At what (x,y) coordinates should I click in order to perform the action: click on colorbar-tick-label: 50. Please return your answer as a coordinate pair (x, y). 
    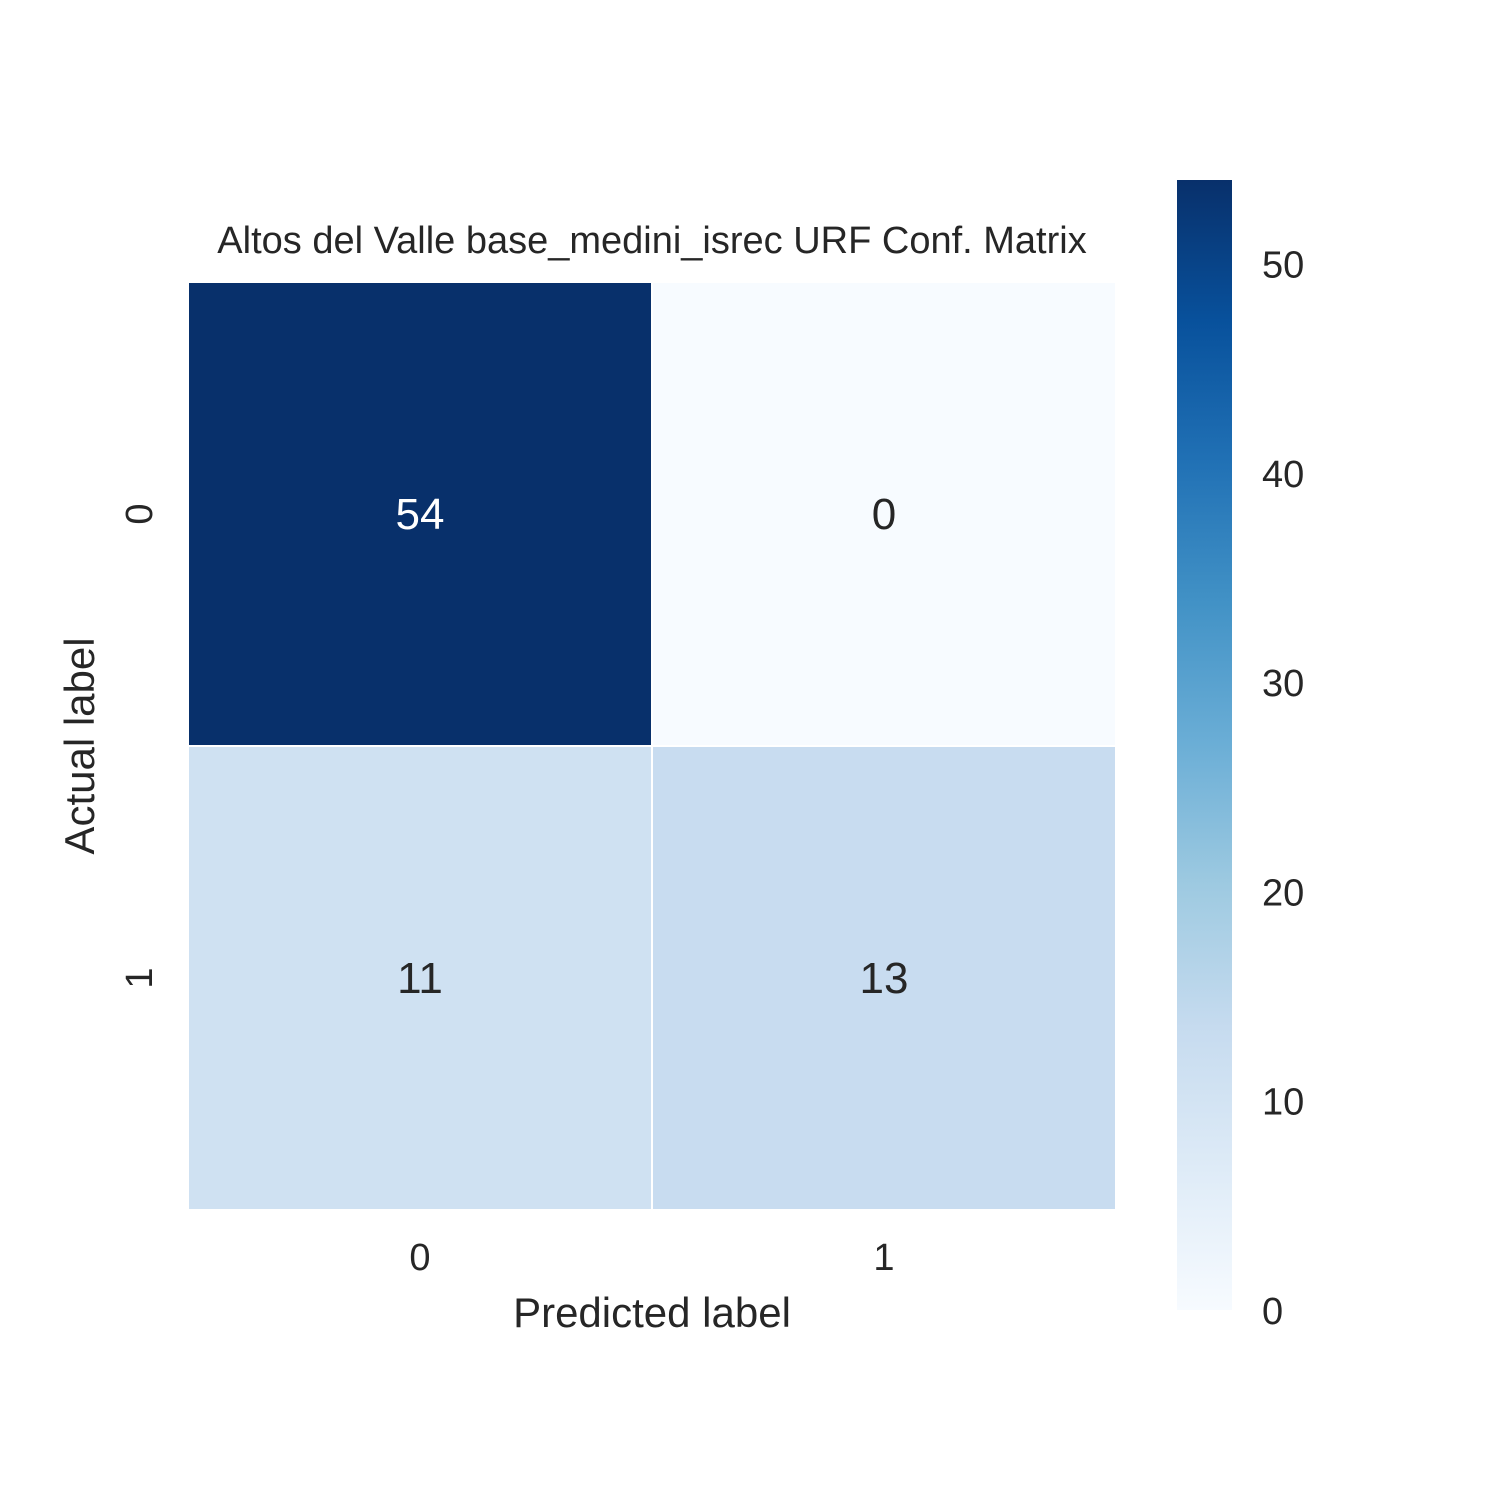
    Looking at the image, I should click on (1283, 266).